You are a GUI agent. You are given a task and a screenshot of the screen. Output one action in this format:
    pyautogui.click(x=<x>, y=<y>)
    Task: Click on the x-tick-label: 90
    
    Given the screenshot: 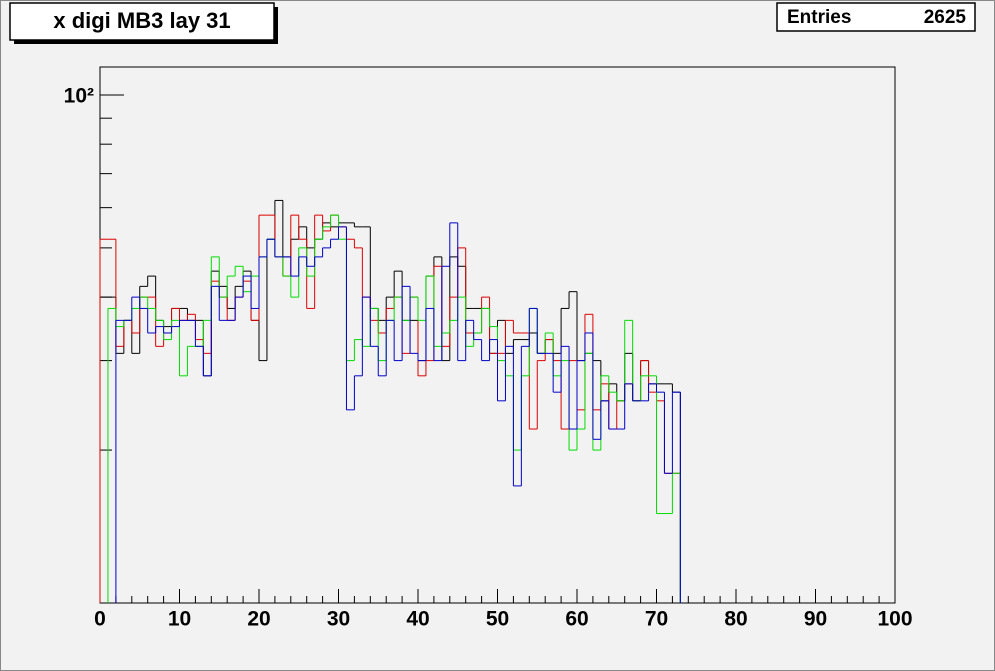 What is the action you would take?
    pyautogui.click(x=815, y=619)
    